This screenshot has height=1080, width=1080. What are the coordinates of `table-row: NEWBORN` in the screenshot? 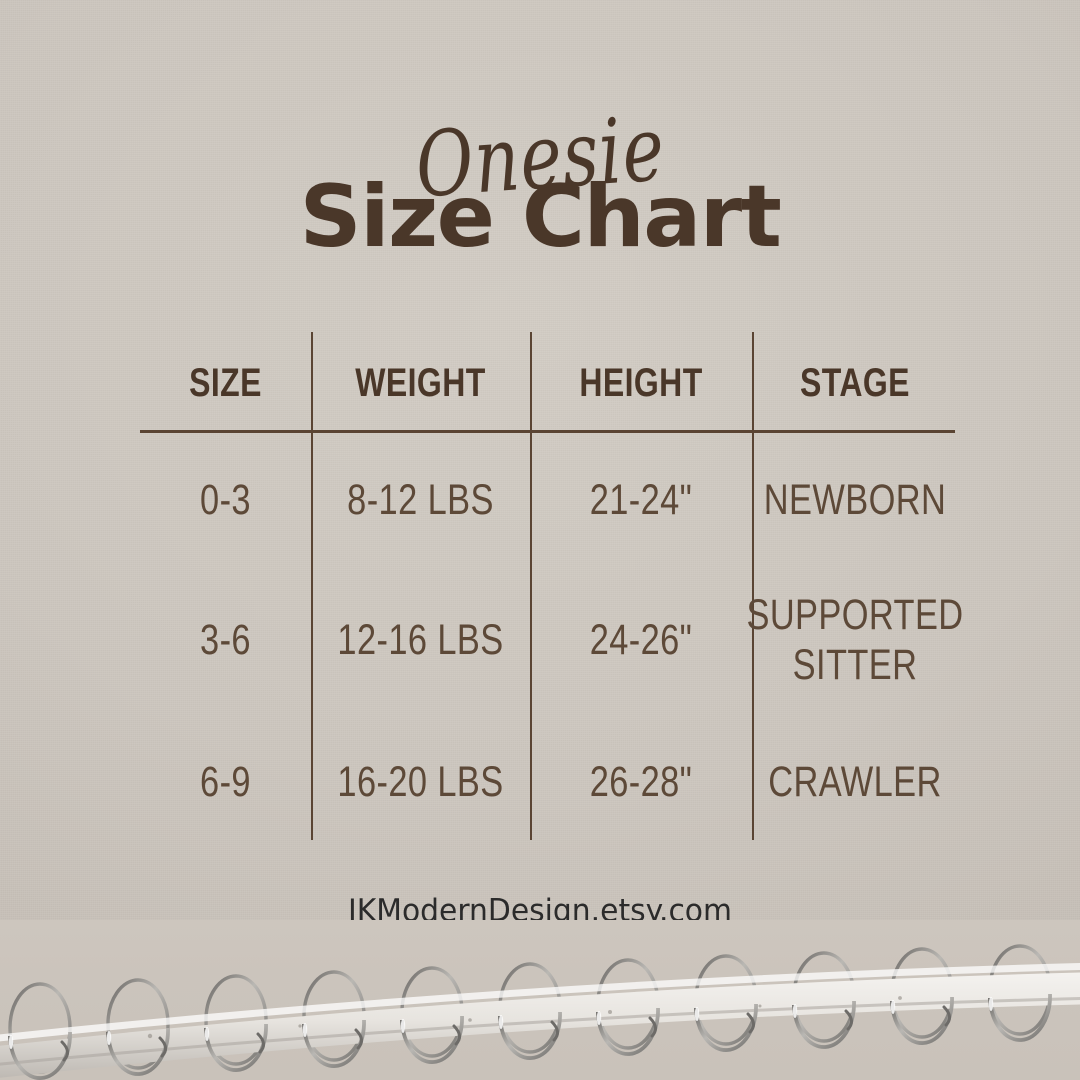 It's located at (855, 500).